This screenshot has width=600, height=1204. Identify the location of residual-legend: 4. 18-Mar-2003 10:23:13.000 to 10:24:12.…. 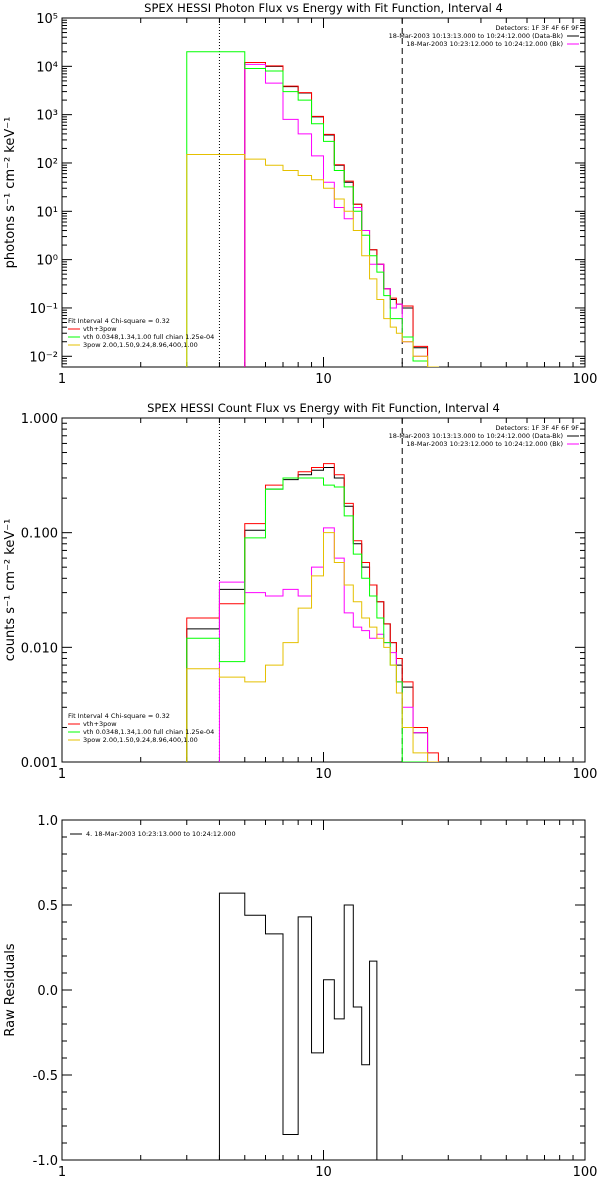
(153, 834).